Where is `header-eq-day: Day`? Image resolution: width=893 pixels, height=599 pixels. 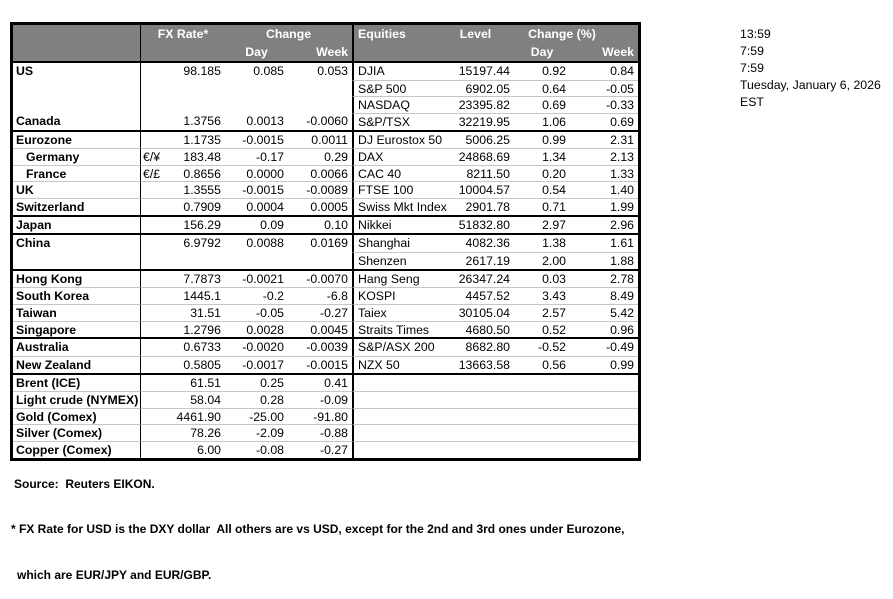
header-eq-day: Day is located at coordinates (542, 52).